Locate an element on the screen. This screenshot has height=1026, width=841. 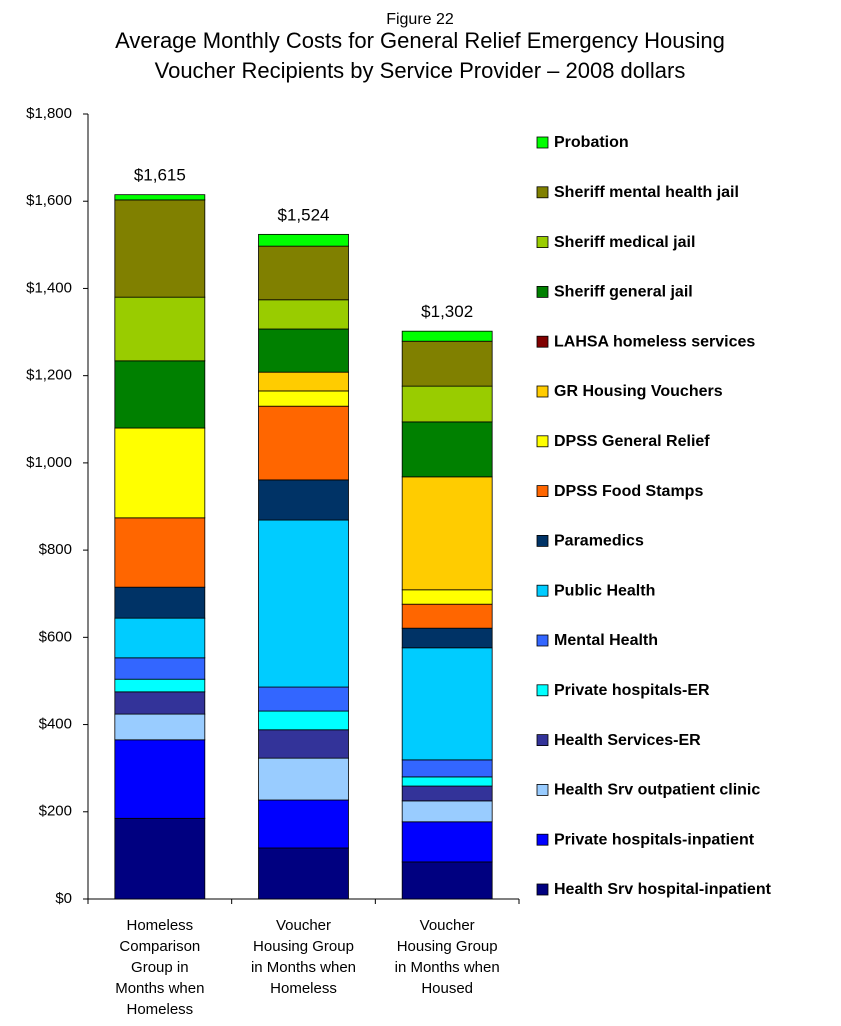
legend-label: Health Srv outpatient clinic is located at coordinates (657, 790).